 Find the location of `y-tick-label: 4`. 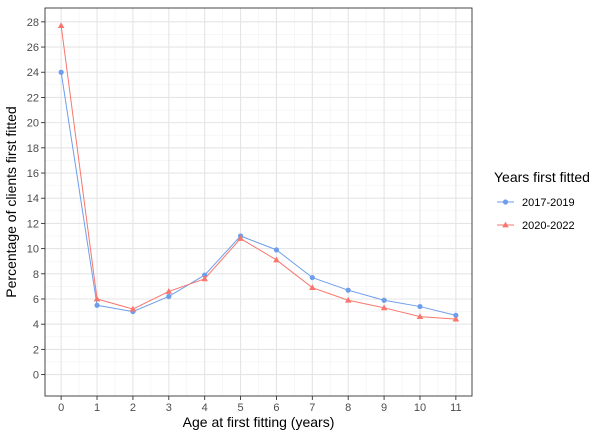

y-tick-label: 4 is located at coordinates (36, 325).